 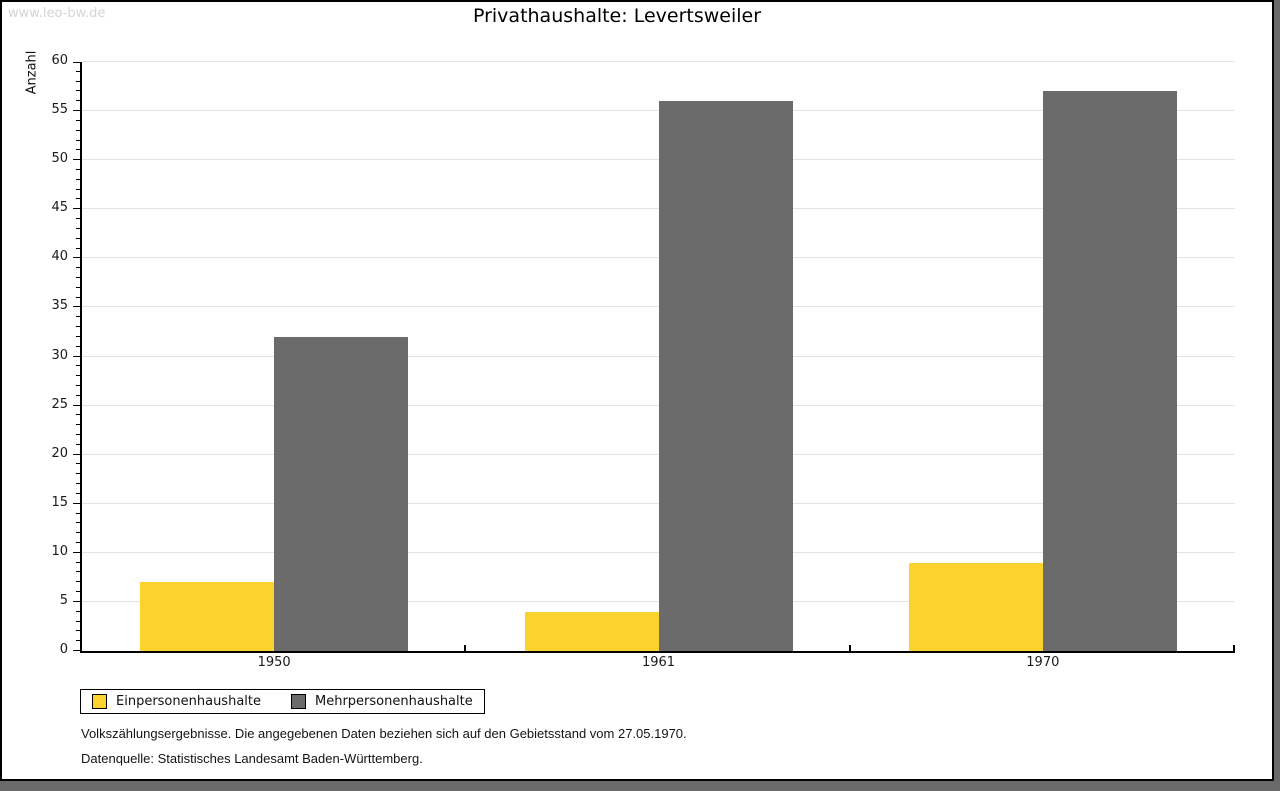 I want to click on legend-item-mehrpersonenhaushalte: Mehrpersonenhaushalte, so click(x=382, y=701).